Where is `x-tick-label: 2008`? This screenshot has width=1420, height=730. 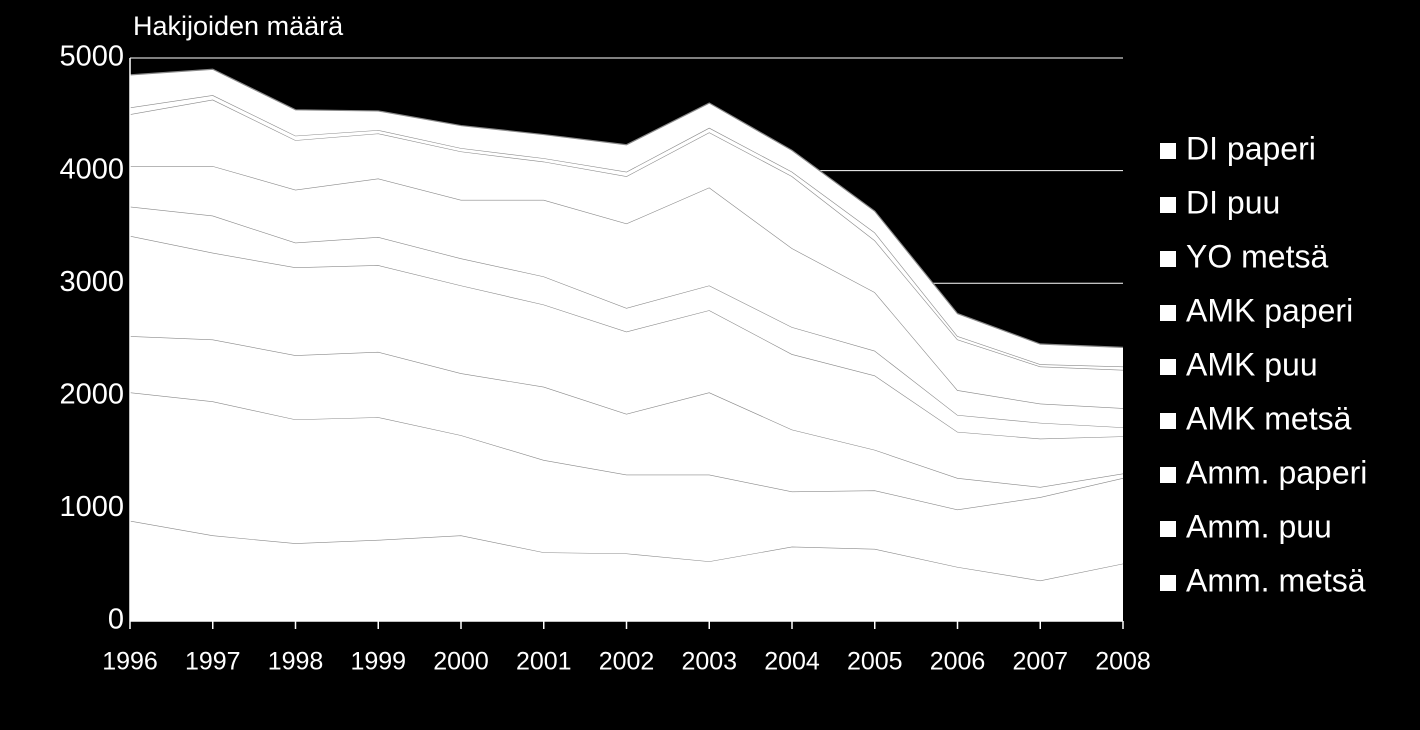 x-tick-label: 2008 is located at coordinates (1123, 662).